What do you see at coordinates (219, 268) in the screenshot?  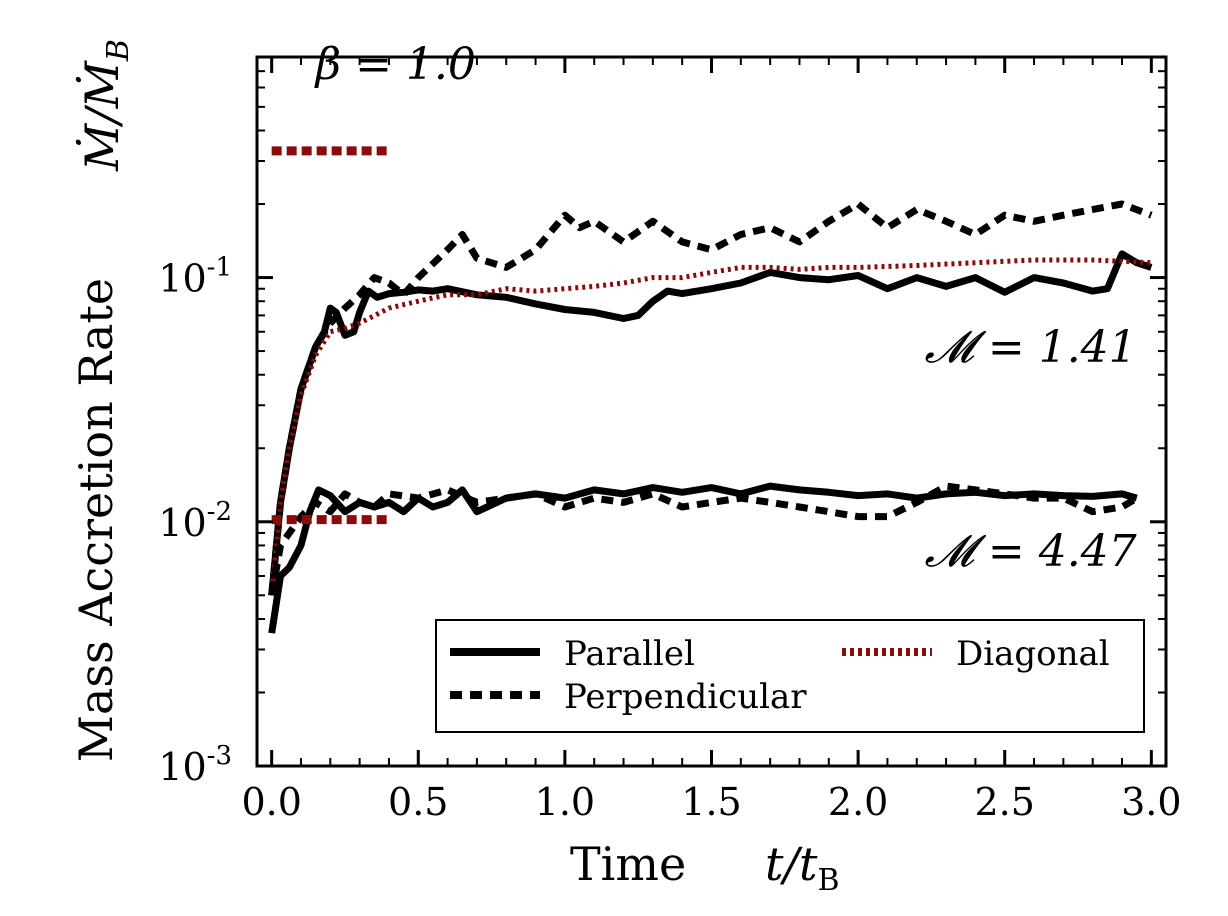 I see `y-tick-exp: -1` at bounding box center [219, 268].